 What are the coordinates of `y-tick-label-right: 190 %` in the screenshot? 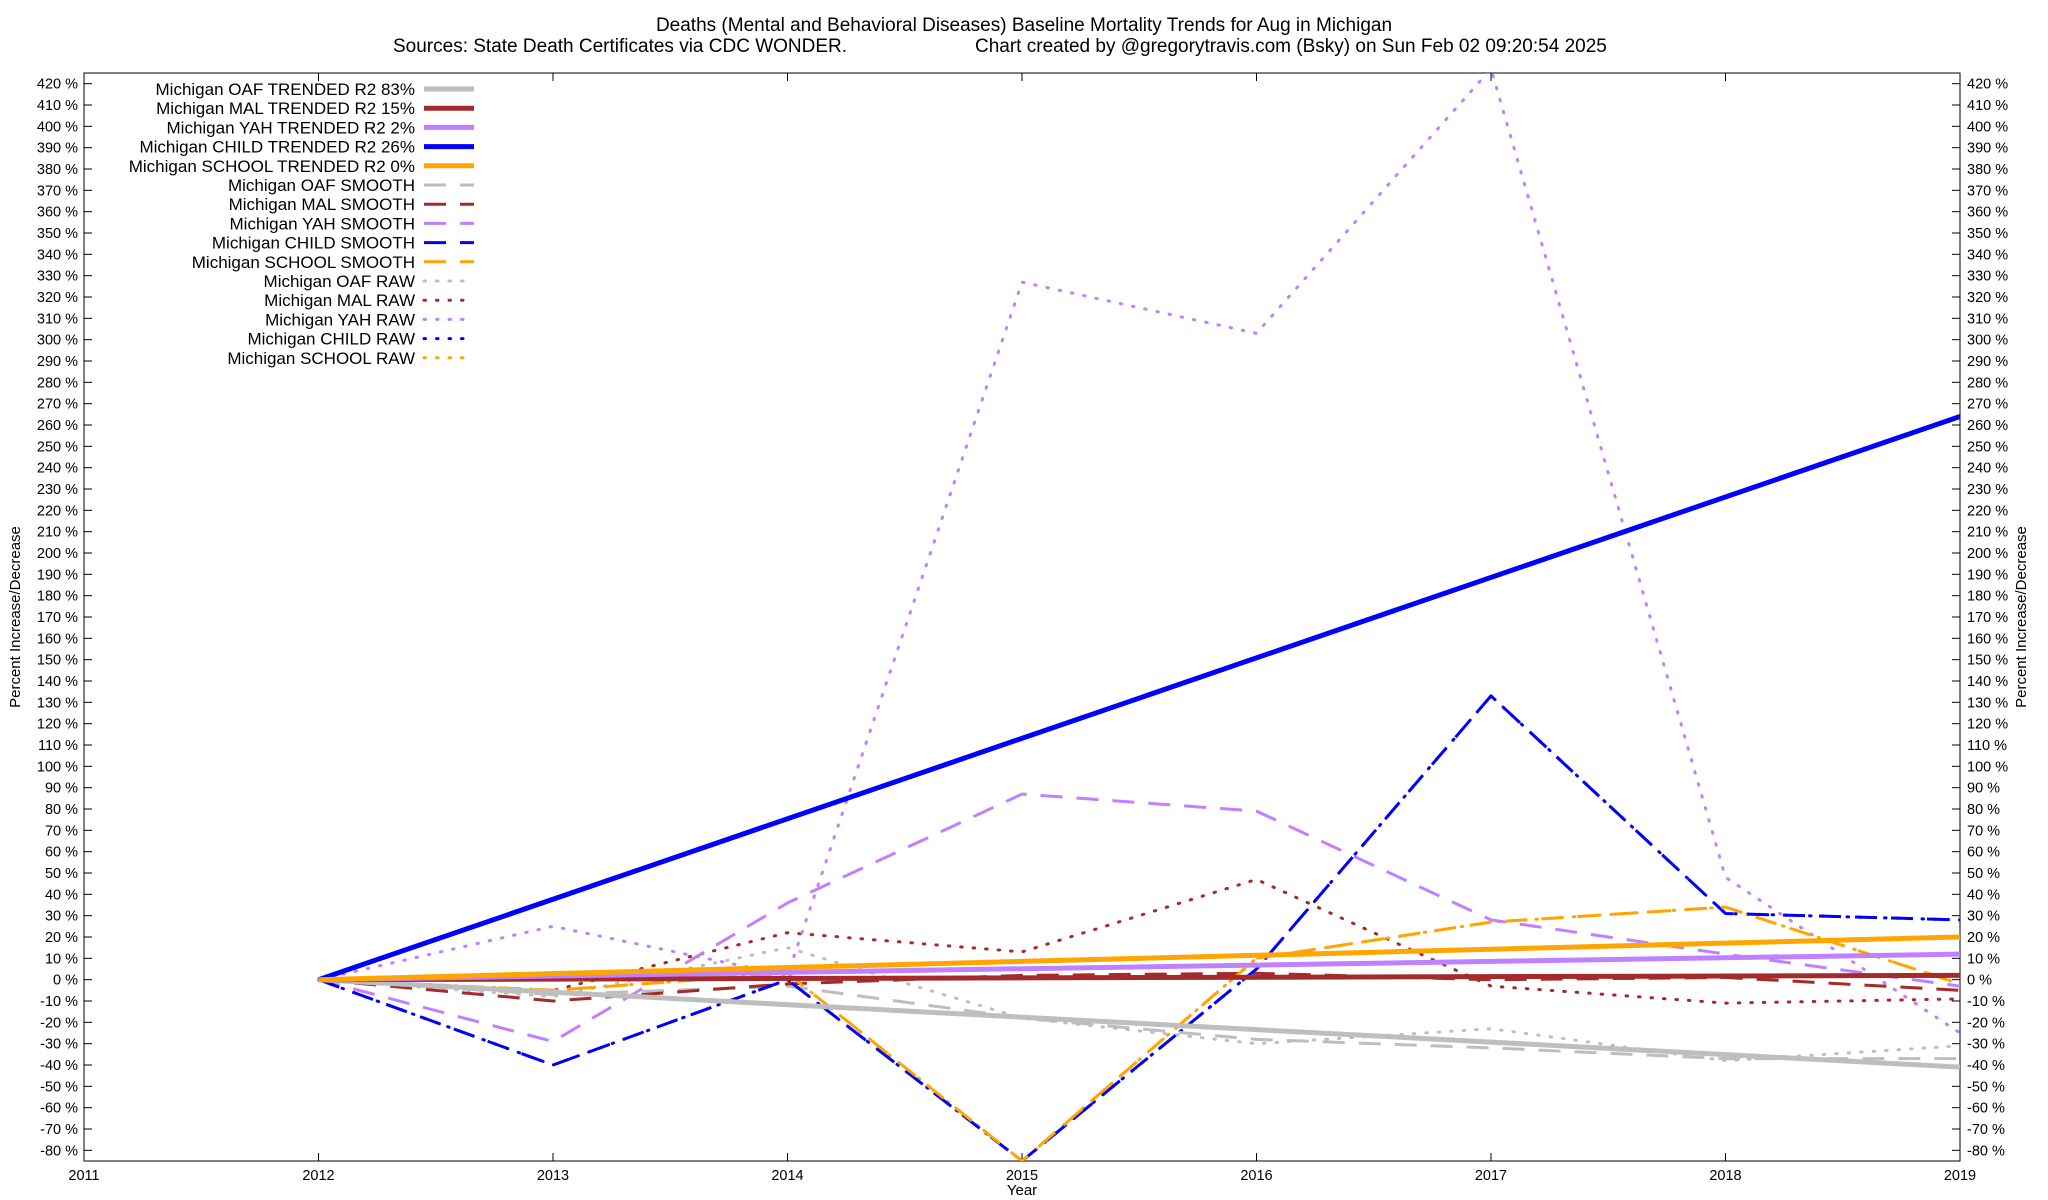 It's located at (1987, 575).